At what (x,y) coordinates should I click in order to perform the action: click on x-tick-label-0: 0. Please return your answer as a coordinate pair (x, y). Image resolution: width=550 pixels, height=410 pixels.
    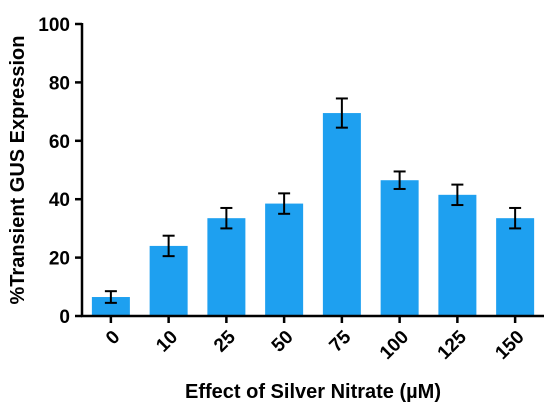
    Looking at the image, I should click on (113, 338).